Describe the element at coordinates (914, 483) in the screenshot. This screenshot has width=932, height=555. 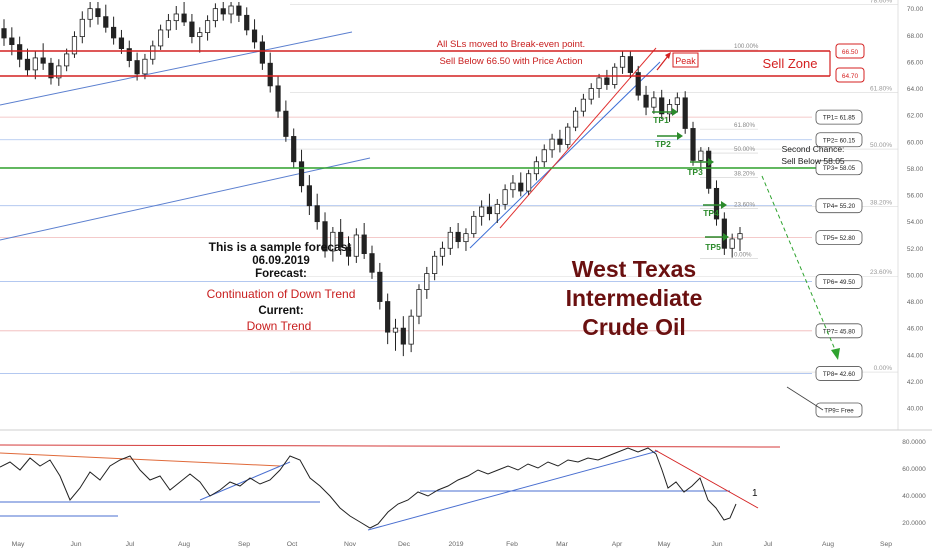
I see `oscillator-axis: 80.0000 60.0000 40.0000 20.0000` at that location.